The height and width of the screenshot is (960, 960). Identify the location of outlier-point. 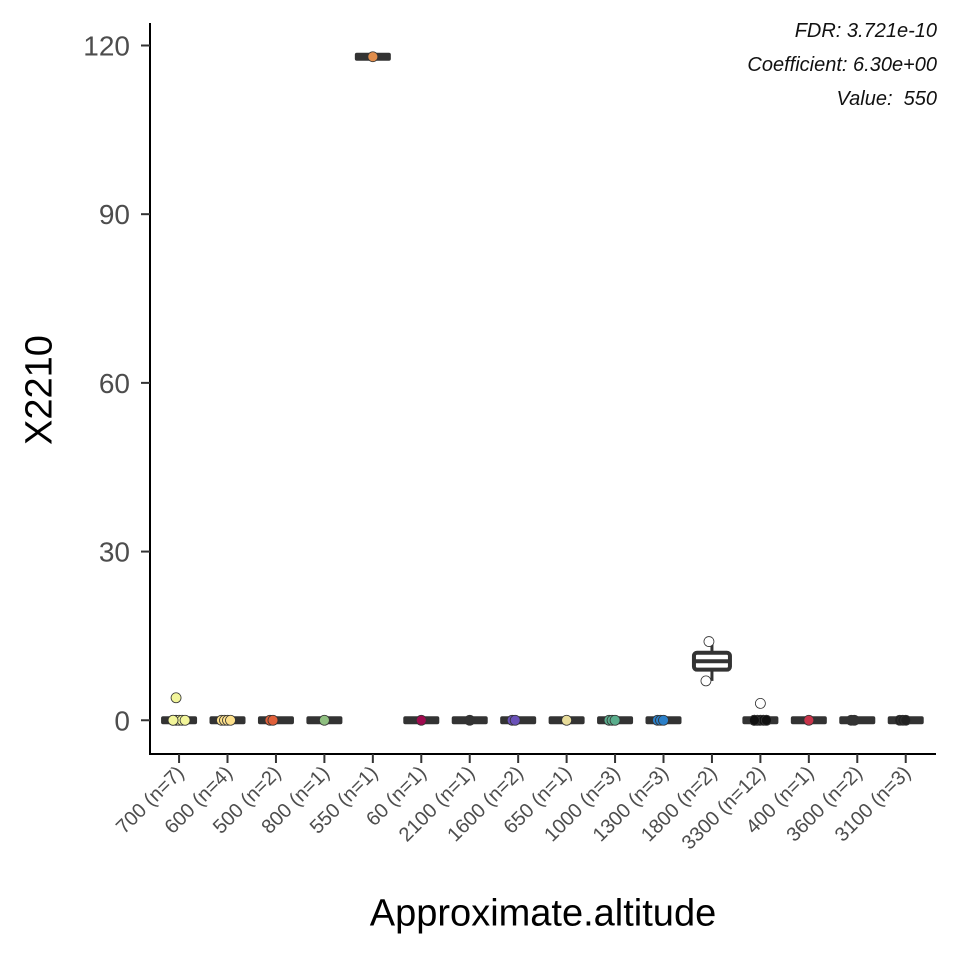
(760, 703).